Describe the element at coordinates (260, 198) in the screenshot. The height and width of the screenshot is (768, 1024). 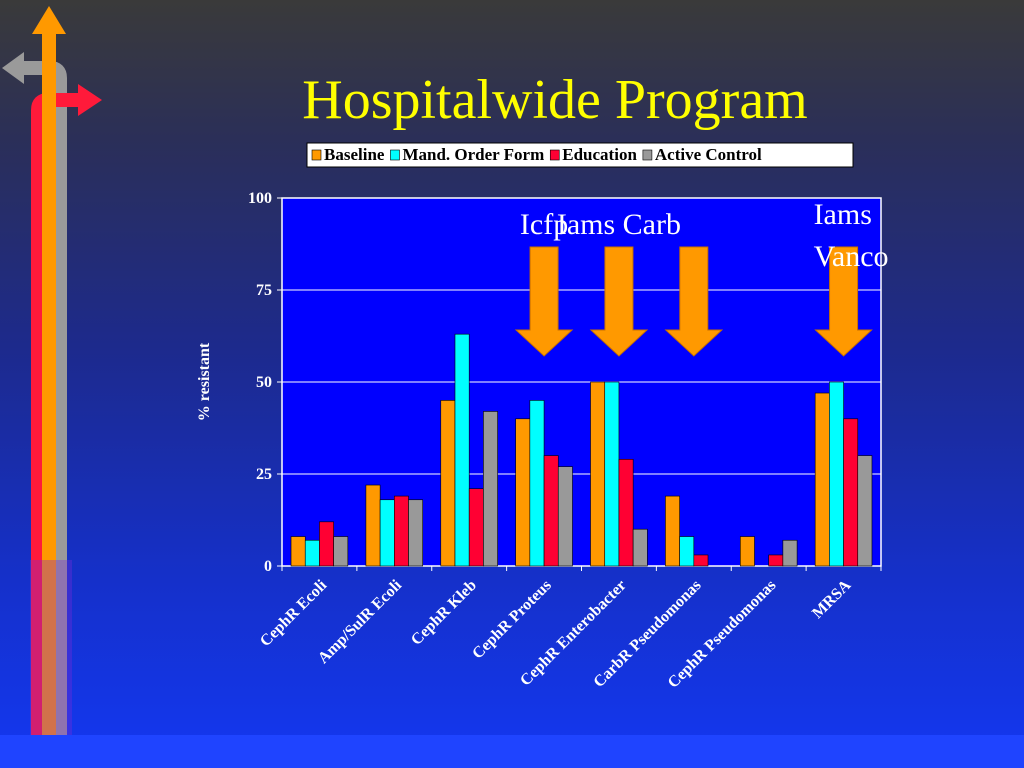
I see `y-tick-label: 100` at that location.